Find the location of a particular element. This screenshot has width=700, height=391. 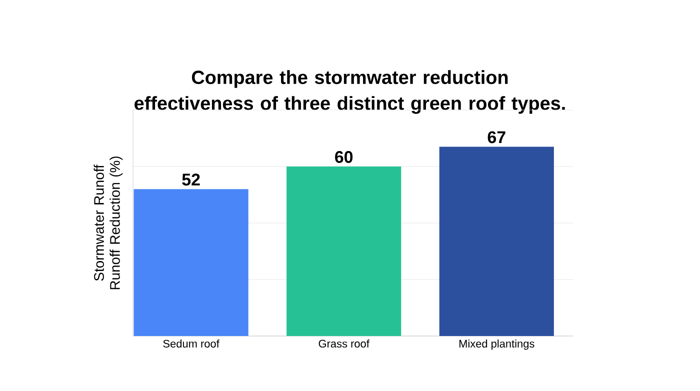

x-tick-label: Sedum roof is located at coordinates (191, 344).